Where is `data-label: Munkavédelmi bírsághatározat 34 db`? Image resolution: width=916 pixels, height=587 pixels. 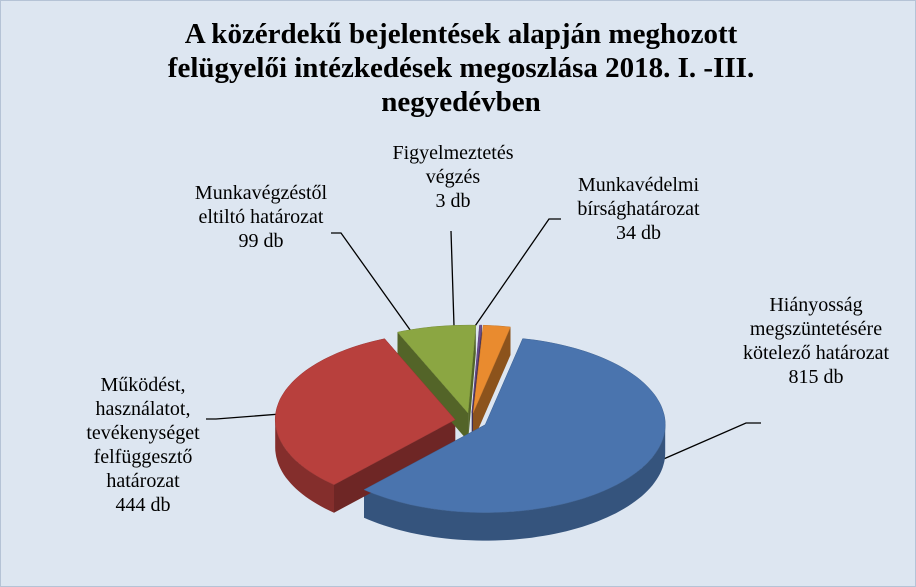
data-label: Munkavédelmi bírsághatározat 34 db is located at coordinates (638, 209).